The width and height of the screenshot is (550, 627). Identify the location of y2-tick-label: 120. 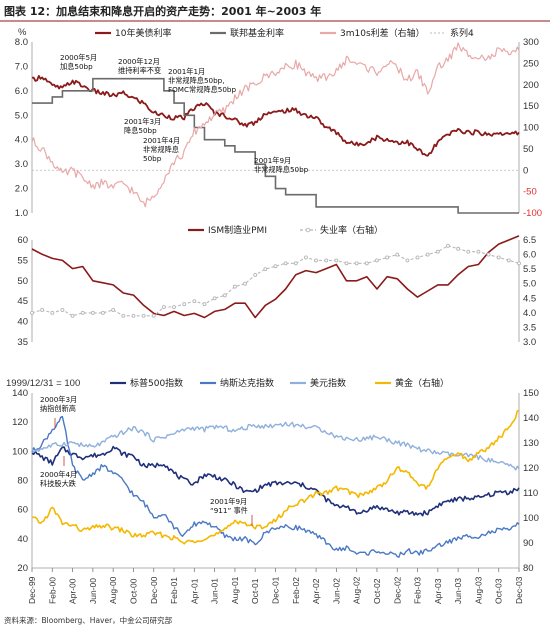
(531, 468).